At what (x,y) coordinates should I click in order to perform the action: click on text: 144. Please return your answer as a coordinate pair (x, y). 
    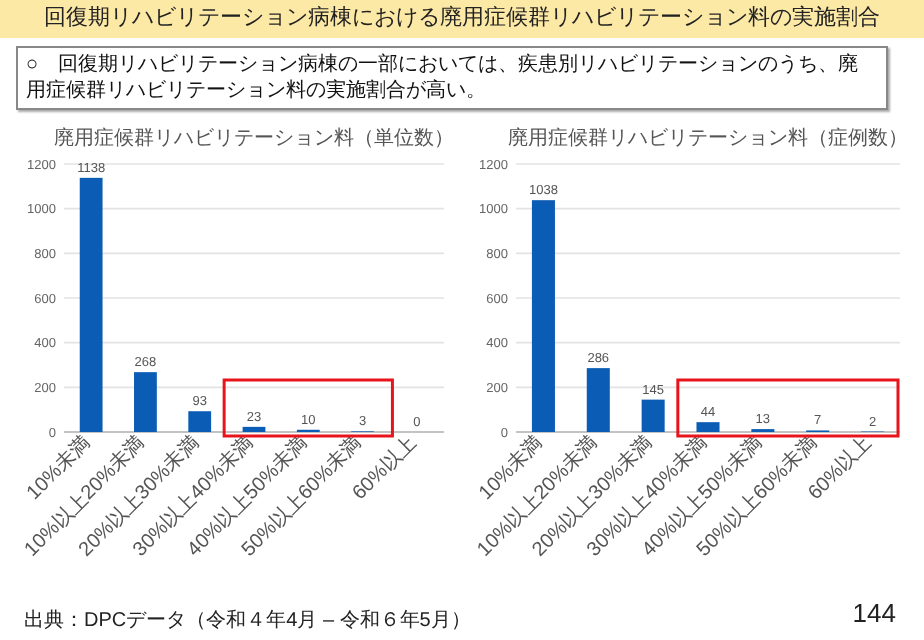
    Looking at the image, I should click on (874, 613).